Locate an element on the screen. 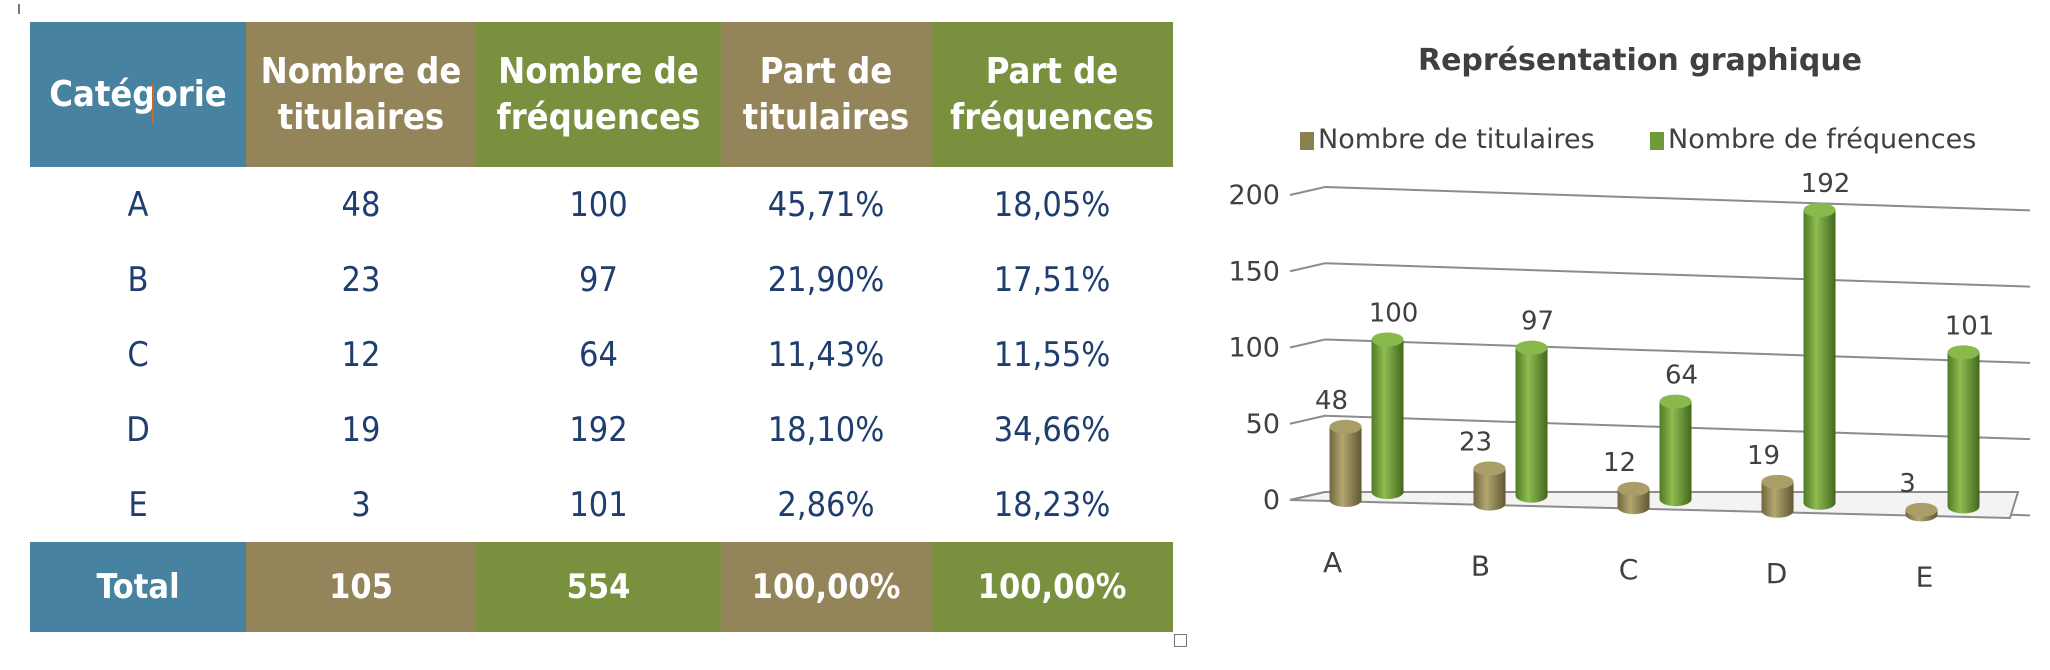 This screenshot has width=2050, height=670. bar-frequences-E is located at coordinates (1963, 433).